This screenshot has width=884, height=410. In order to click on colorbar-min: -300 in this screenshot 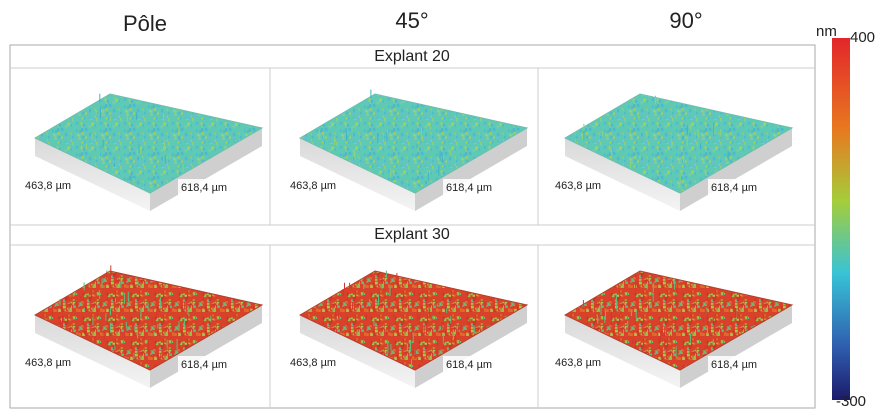, I will do `click(851, 401)`.